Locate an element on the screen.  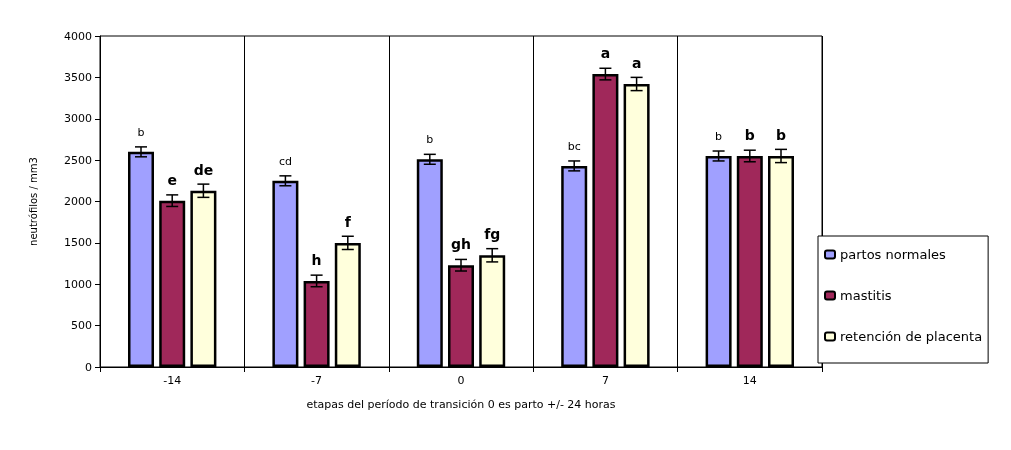
legend-label: mastitis is located at coordinates (866, 295).